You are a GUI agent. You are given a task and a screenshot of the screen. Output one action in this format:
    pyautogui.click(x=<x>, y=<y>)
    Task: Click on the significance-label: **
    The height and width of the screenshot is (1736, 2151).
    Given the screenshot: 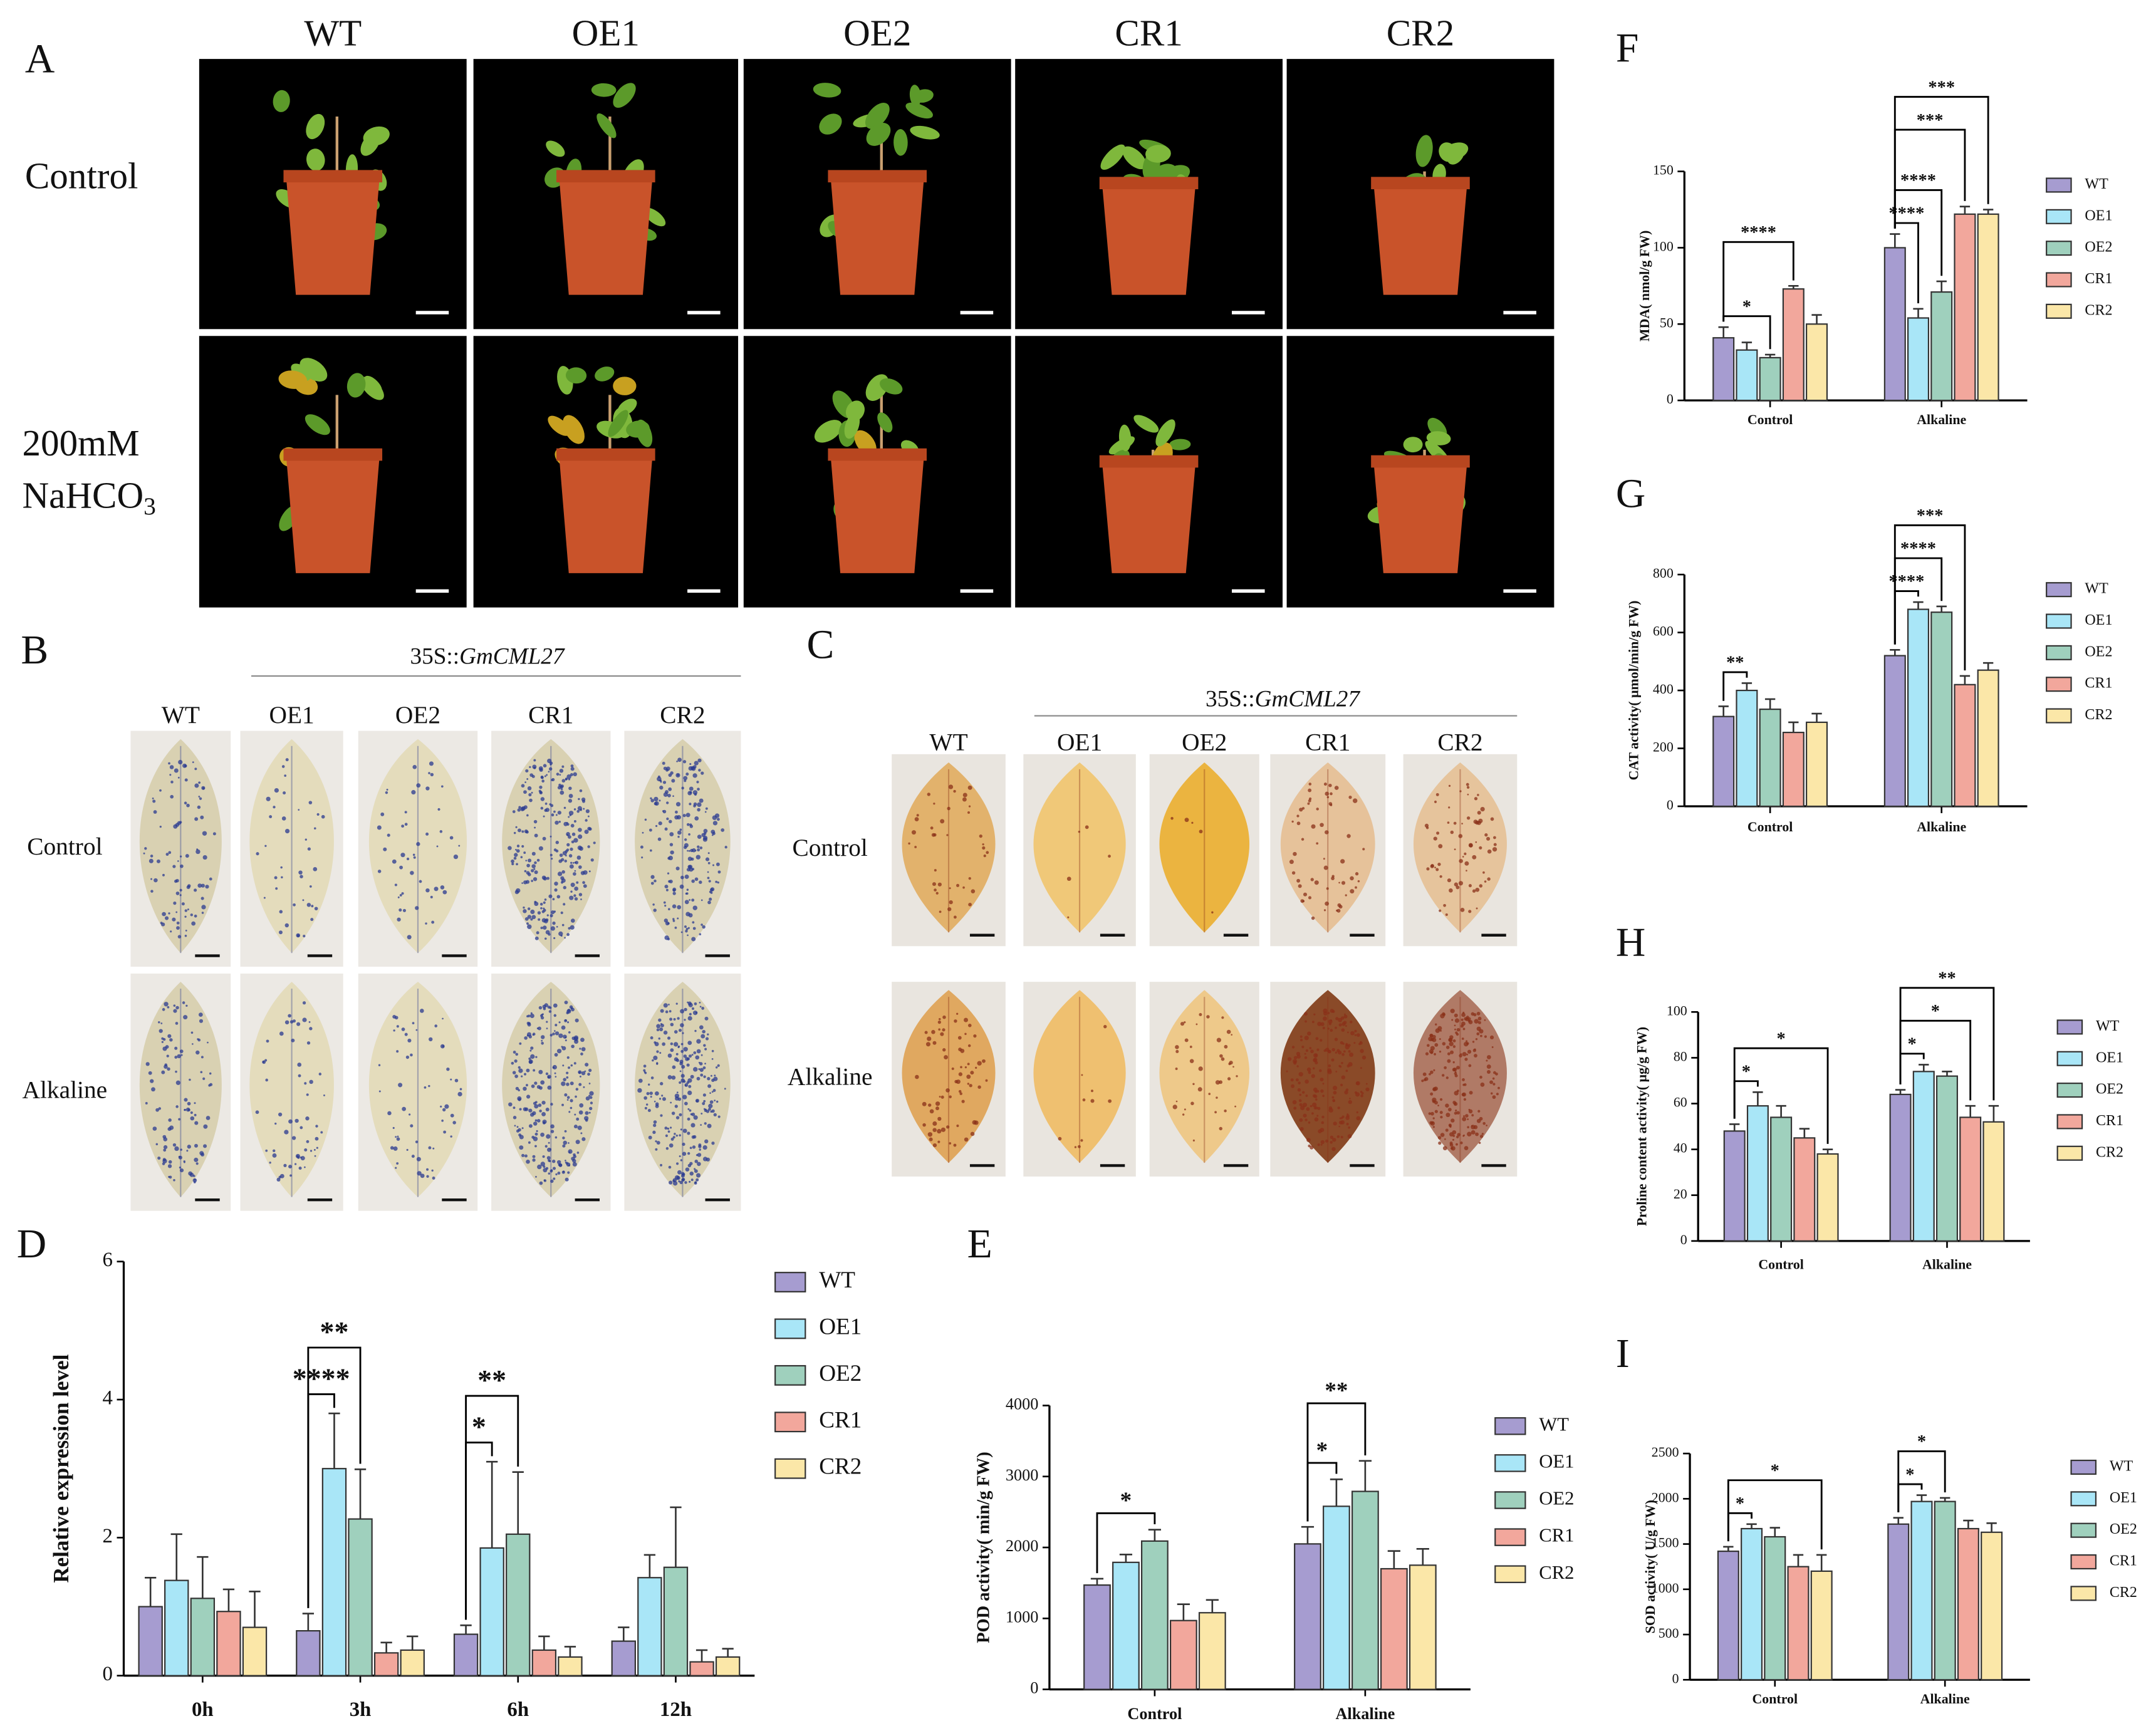 What is the action you would take?
    pyautogui.click(x=334, y=1332)
    